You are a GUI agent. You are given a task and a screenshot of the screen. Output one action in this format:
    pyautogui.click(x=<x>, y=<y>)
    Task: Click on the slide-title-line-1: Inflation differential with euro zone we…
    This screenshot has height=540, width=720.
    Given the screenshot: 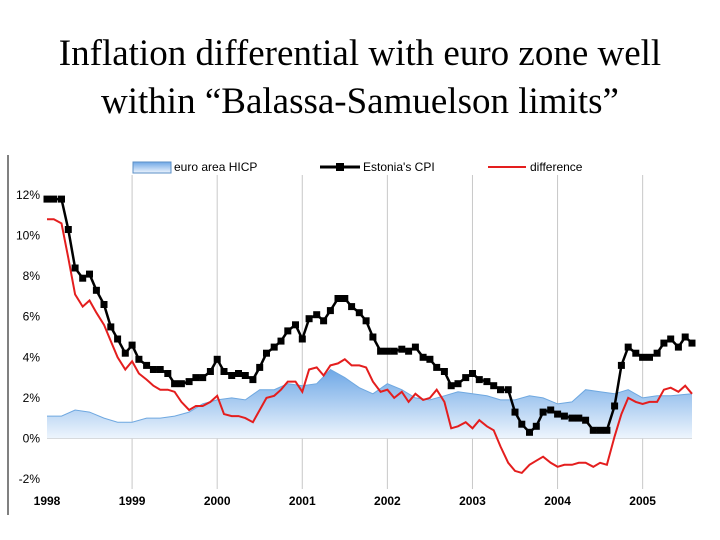 What is the action you would take?
    pyautogui.click(x=360, y=53)
    